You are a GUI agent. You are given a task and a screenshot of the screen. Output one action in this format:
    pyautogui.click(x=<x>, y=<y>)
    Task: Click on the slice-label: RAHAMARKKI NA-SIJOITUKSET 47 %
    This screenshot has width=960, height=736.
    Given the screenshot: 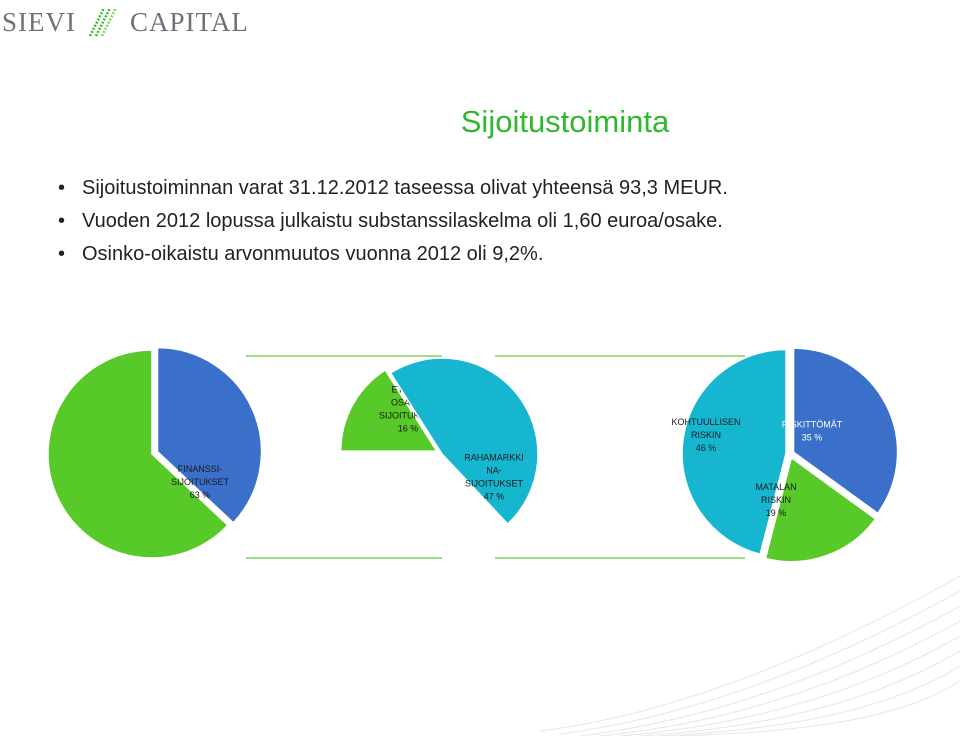 What is the action you would take?
    pyautogui.click(x=494, y=477)
    